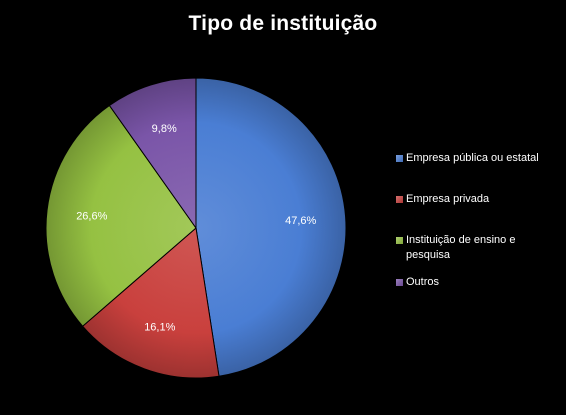 The height and width of the screenshot is (415, 566). I want to click on legend-label: Instituição de ensino e pesquisa, so click(461, 247).